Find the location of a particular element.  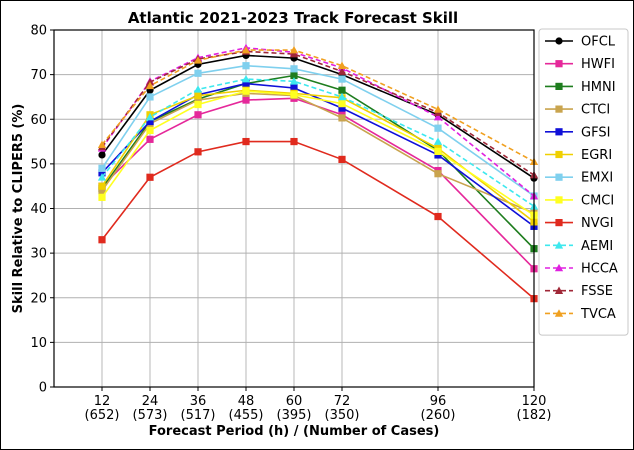

legend-label: AEMI is located at coordinates (597, 246).